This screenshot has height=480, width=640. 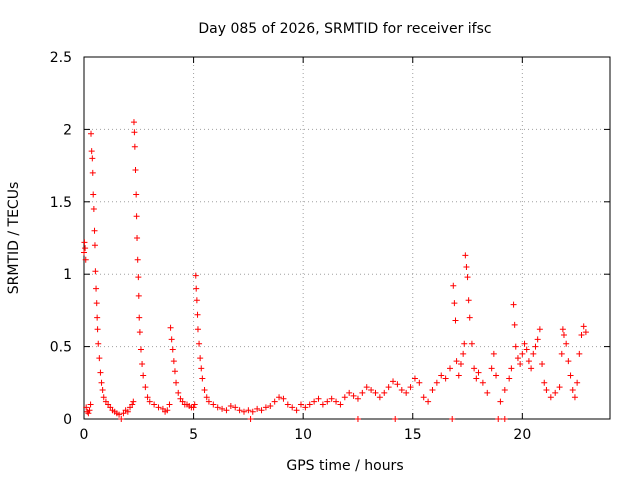 What do you see at coordinates (67, 130) in the screenshot?
I see `y-tick-label: 2` at bounding box center [67, 130].